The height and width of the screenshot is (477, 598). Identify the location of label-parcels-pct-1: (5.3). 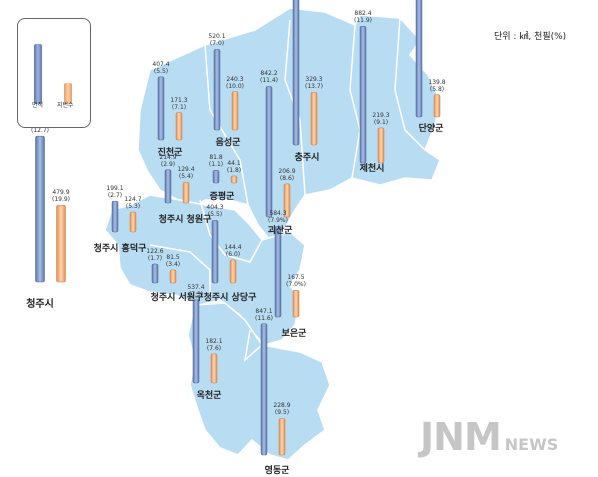
(133, 207).